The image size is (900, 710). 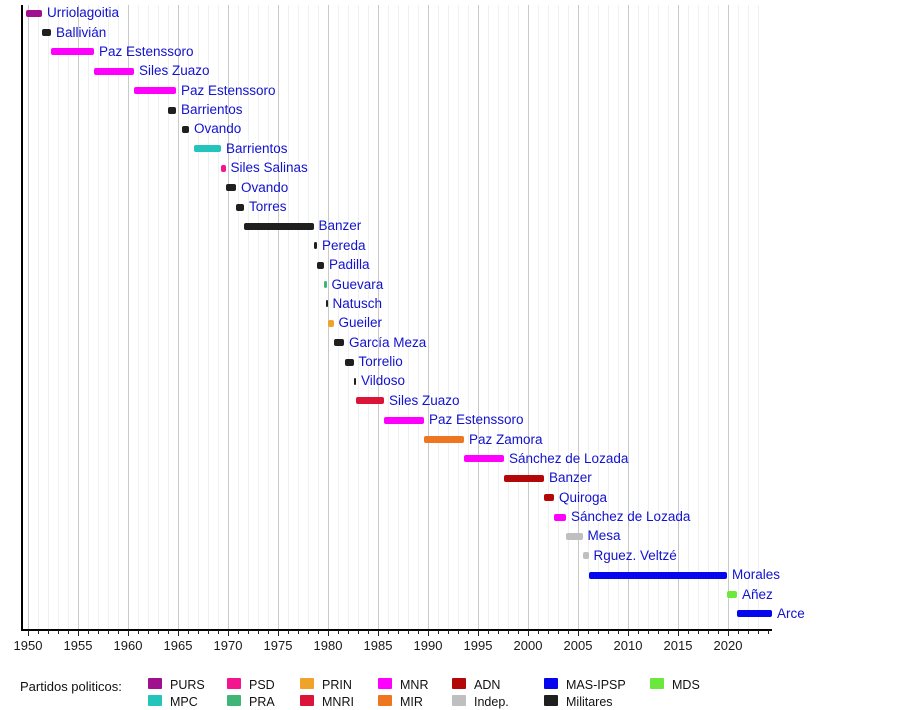 What do you see at coordinates (187, 685) in the screenshot?
I see `legend-label: PURS` at bounding box center [187, 685].